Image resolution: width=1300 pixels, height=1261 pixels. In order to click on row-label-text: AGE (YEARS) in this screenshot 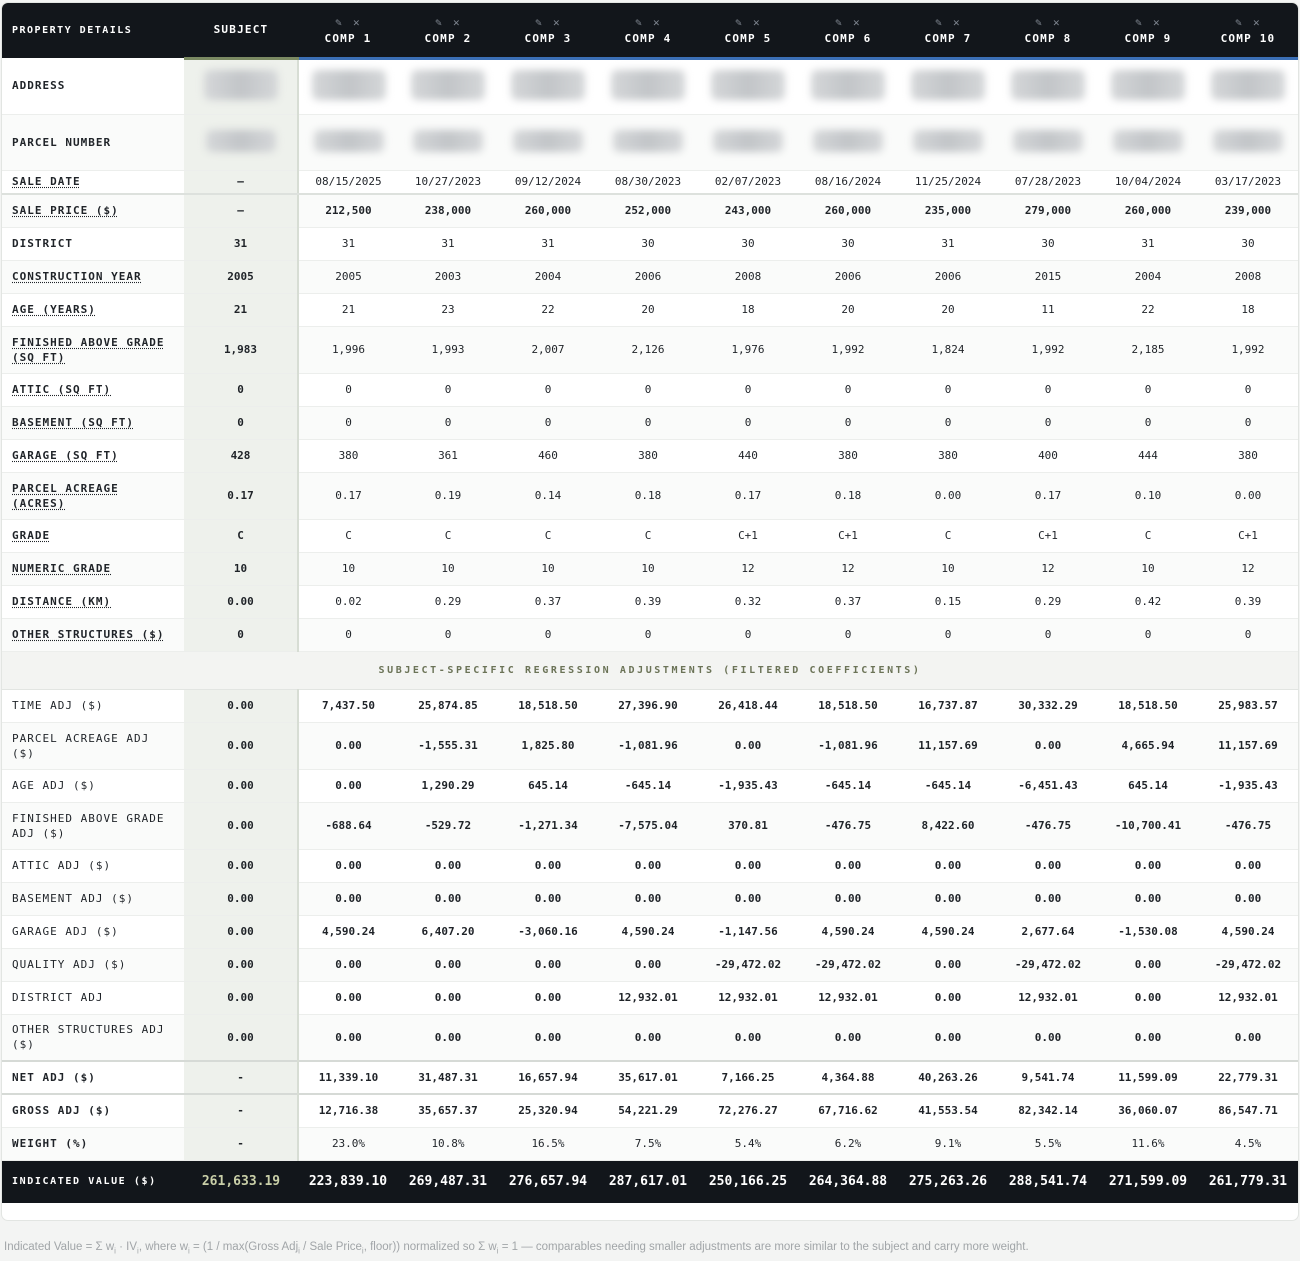, I will do `click(54, 309)`.